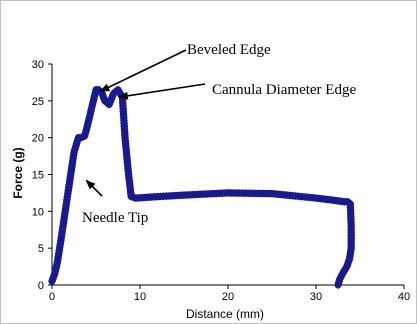 This screenshot has width=417, height=324. I want to click on y-tick-label: 25, so click(38, 102).